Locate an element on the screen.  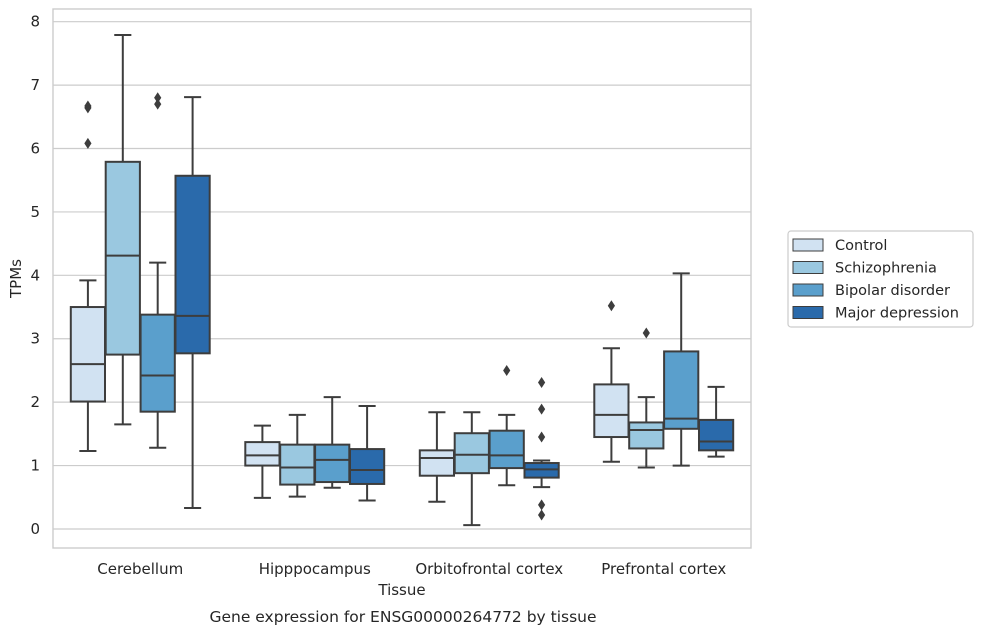
legend-label: Control is located at coordinates (861, 246).